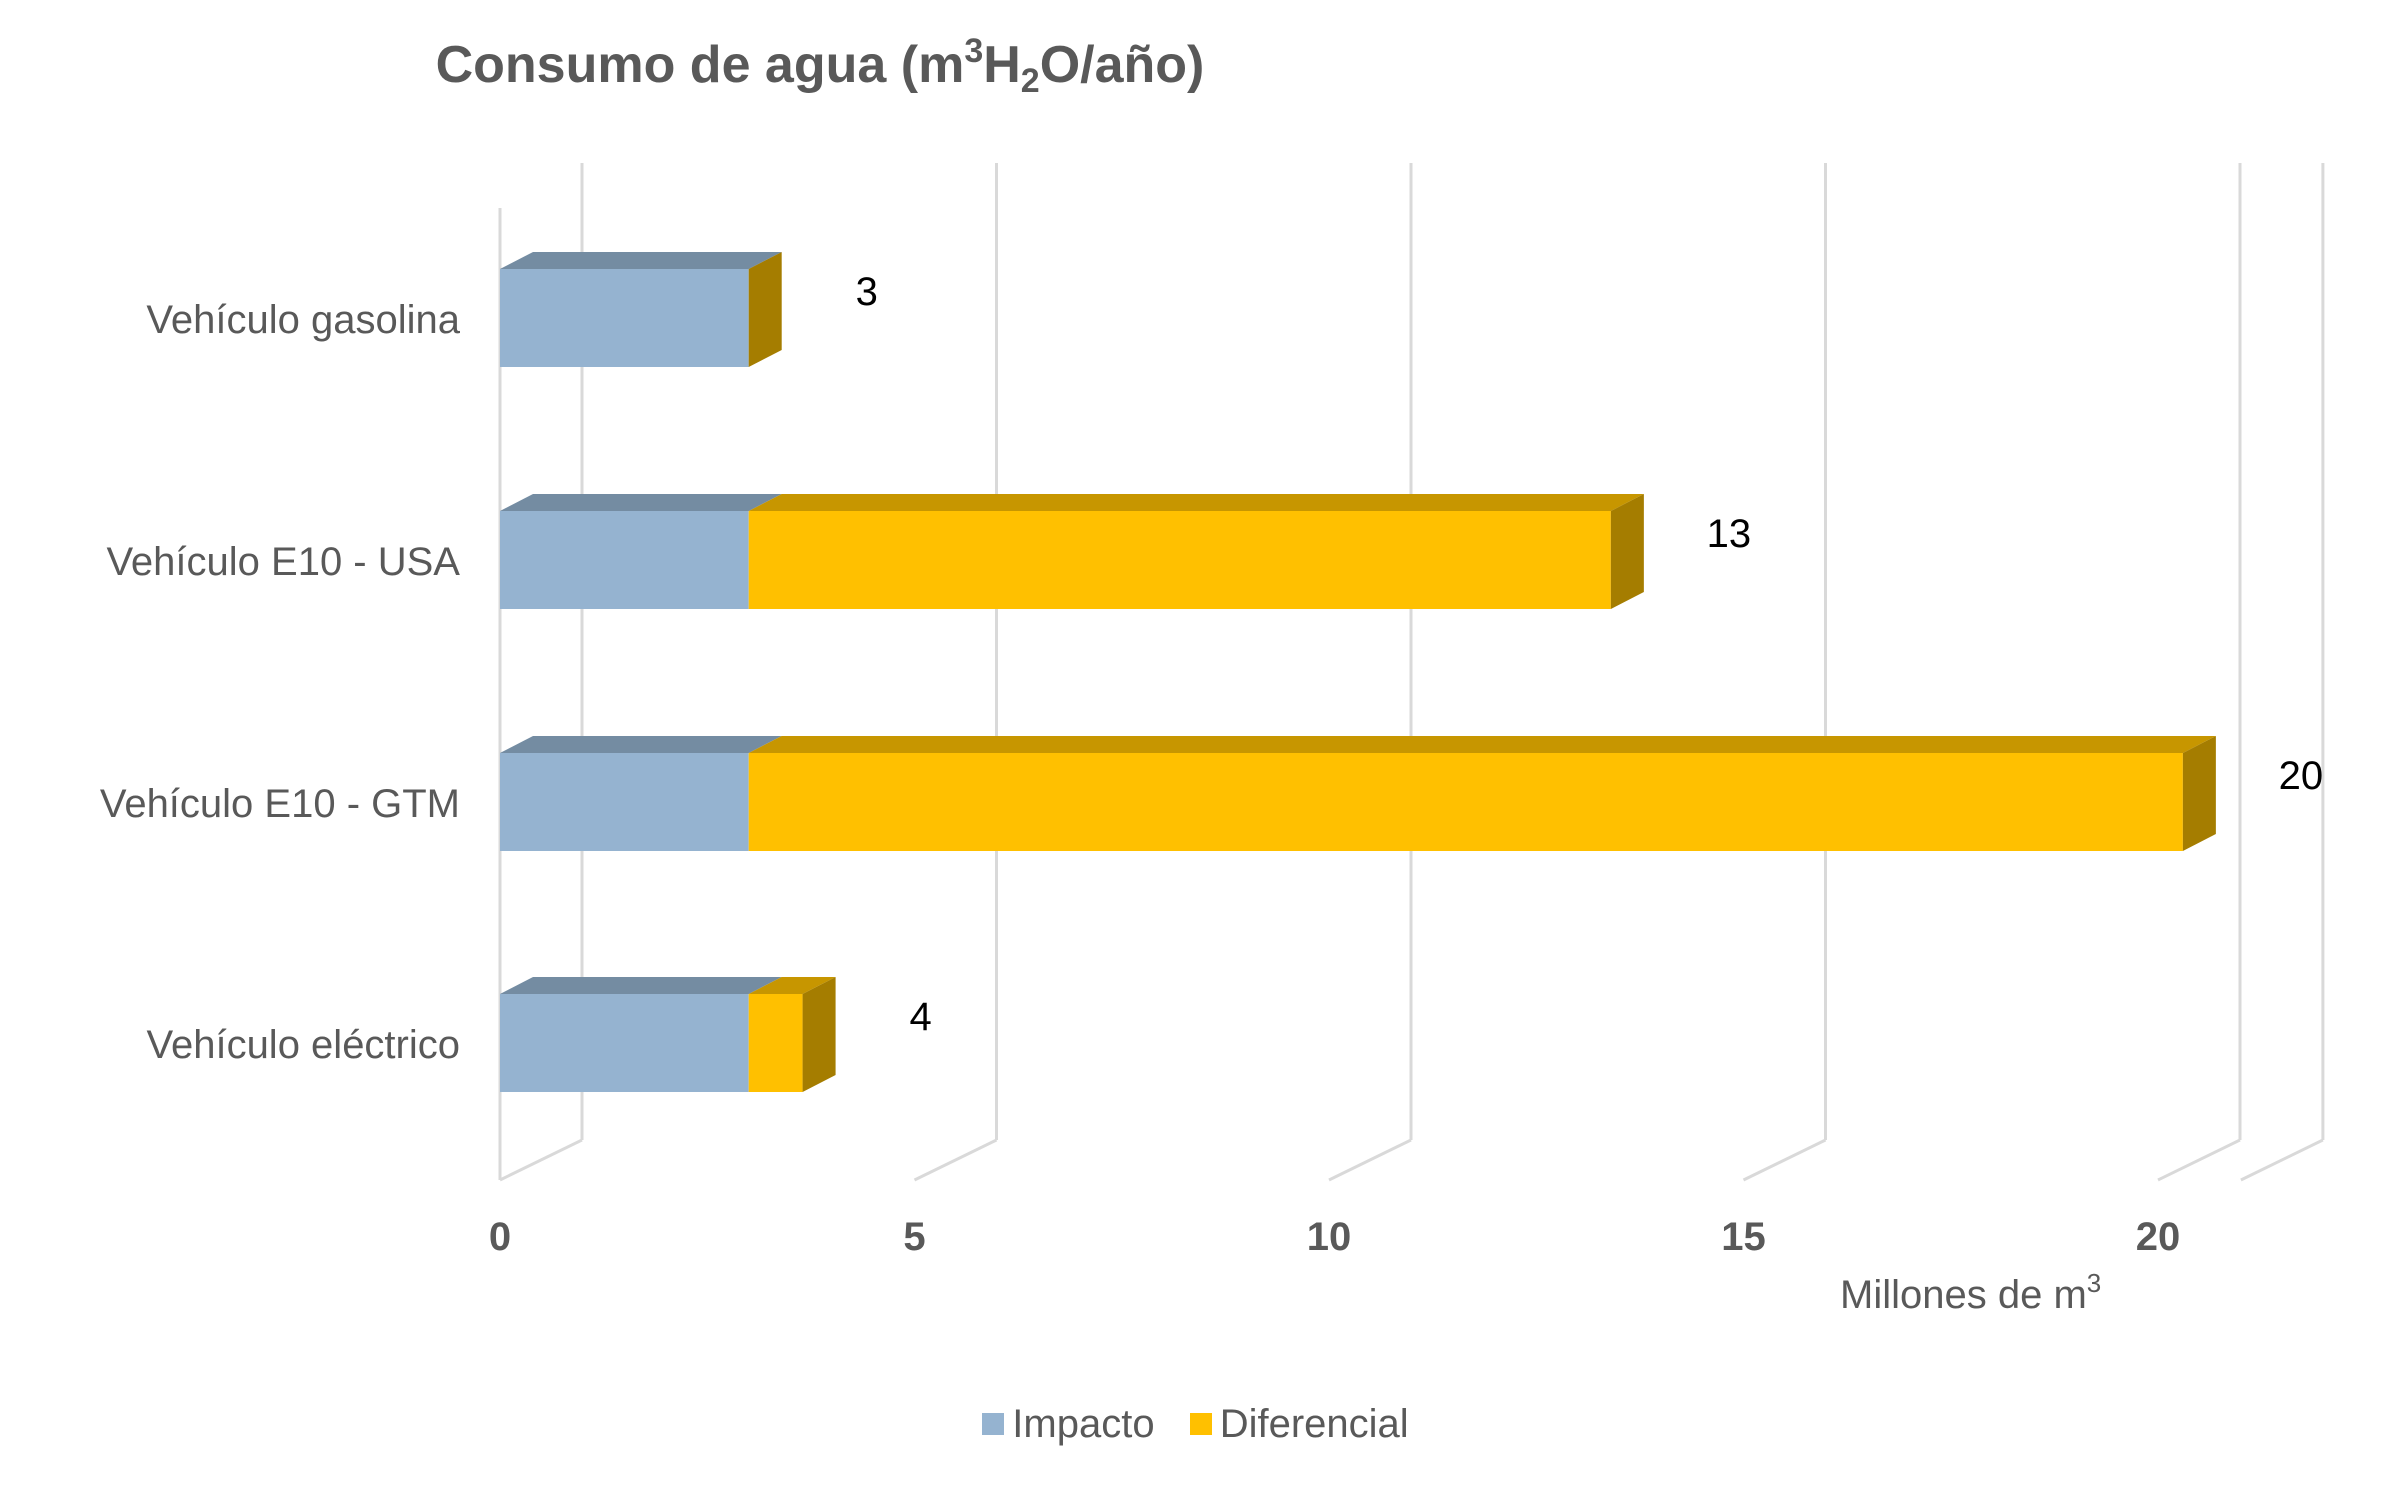 This screenshot has width=2391, height=1485. Describe the element at coordinates (303, 1045) in the screenshot. I see `category-label: Vehículo eléctrico` at that location.